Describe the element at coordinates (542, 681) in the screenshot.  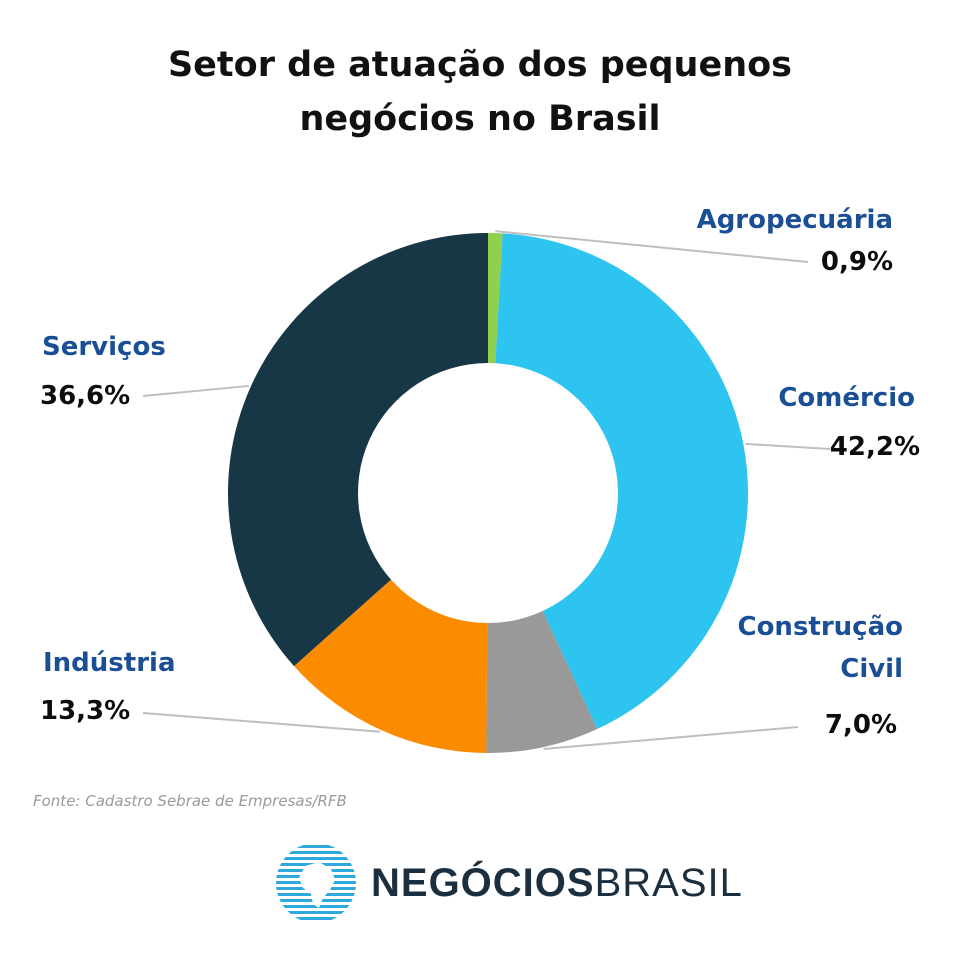
I see `slice-construcao-civil` at that location.